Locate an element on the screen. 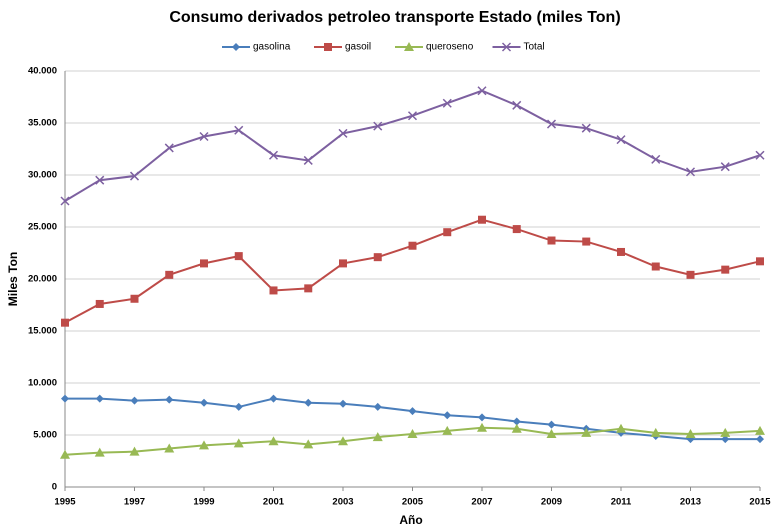 The image size is (773, 529). legend-item: gasolina is located at coordinates (256, 47).